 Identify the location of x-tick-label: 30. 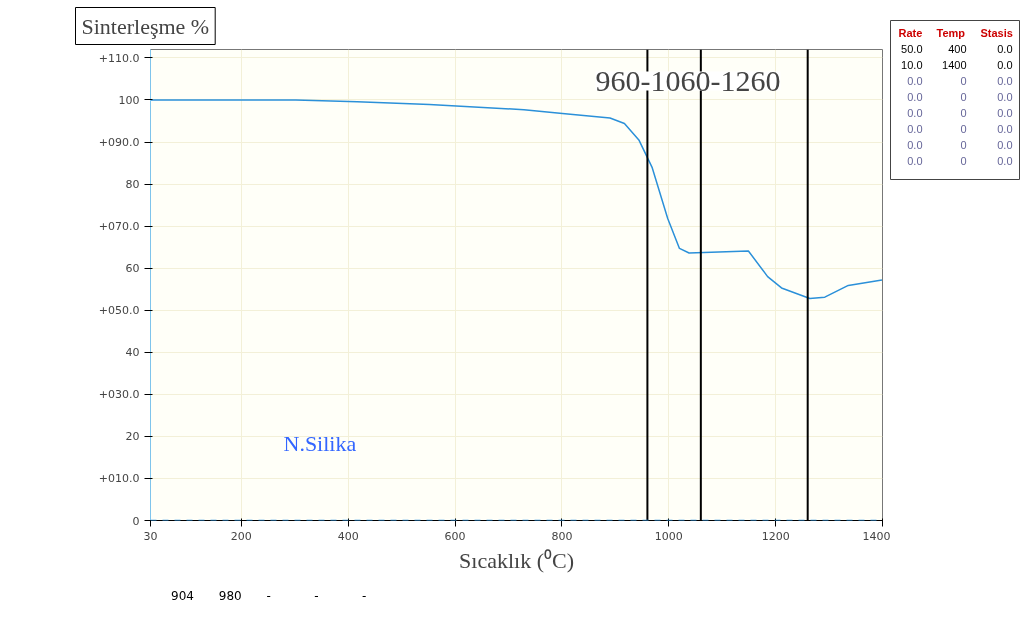
(150, 536).